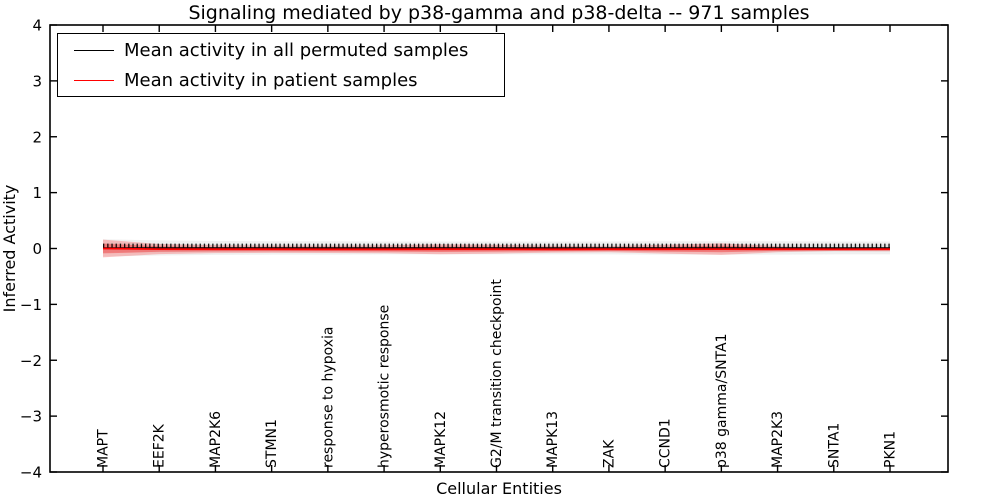 Image resolution: width=1000 pixels, height=500 pixels. I want to click on x-tick-label: p38 gamma/SNTA1, so click(722, 401).